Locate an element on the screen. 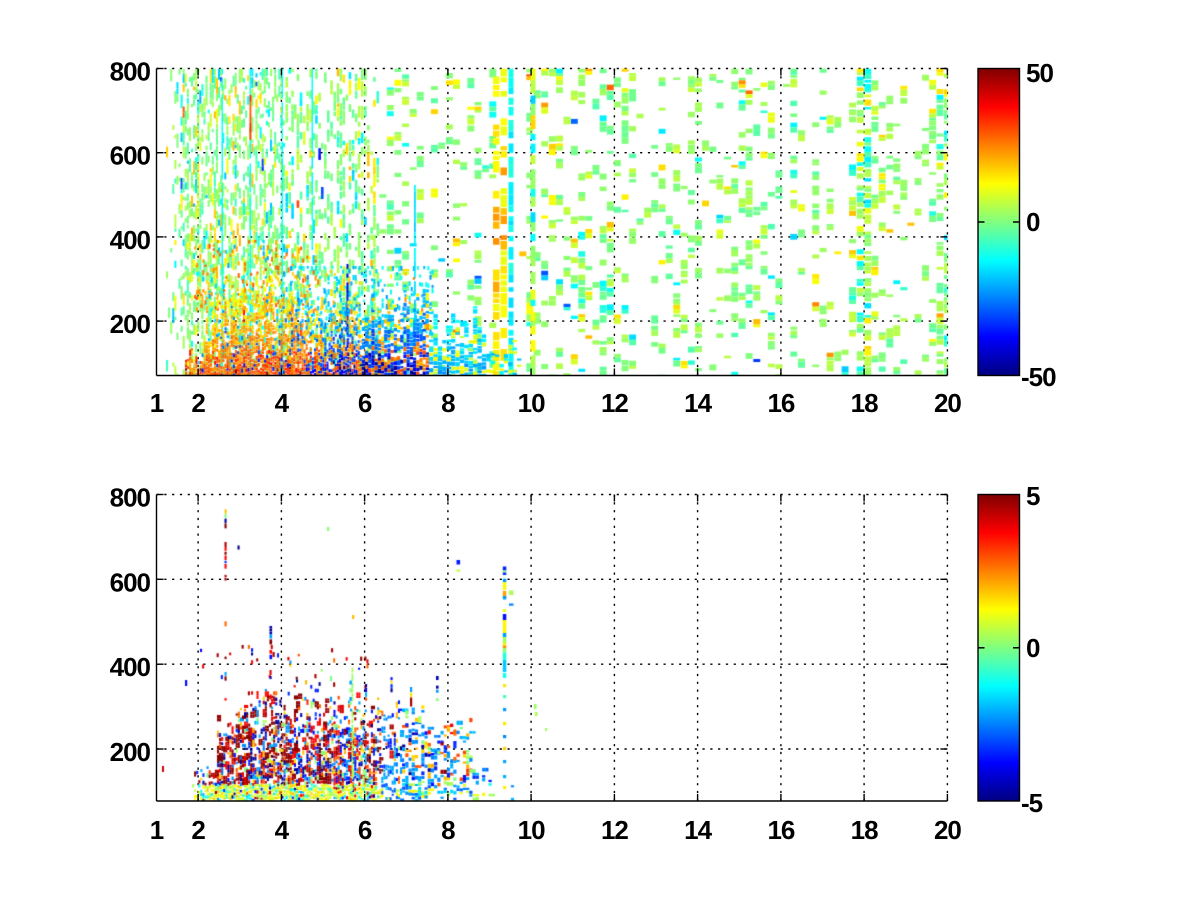 The width and height of the screenshot is (1200, 900). svg-text: -5 is located at coordinates (1032, 803).